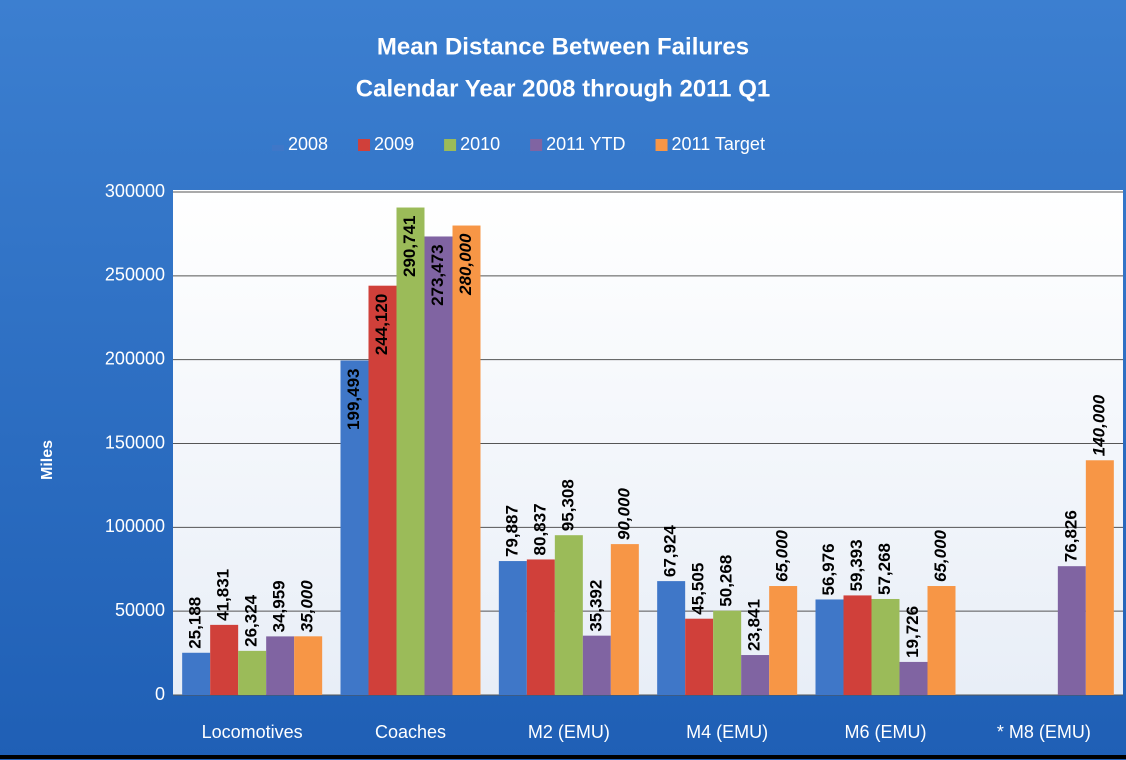 The image size is (1126, 760). I want to click on data-label: 67,924, so click(670, 551).